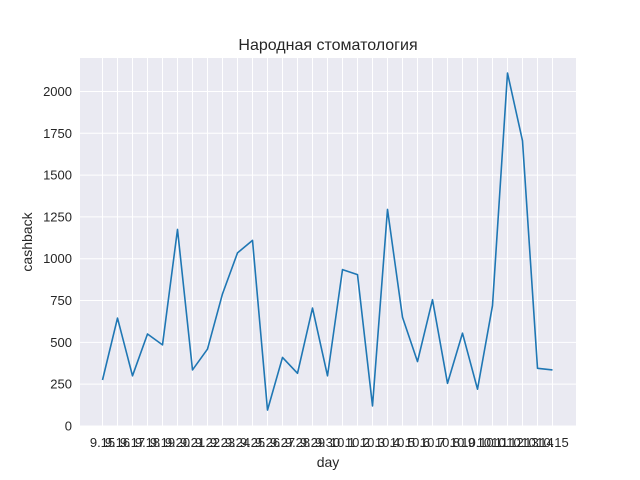 The width and height of the screenshot is (640, 480). What do you see at coordinates (297, 442) in the screenshot?
I see `x-tick-label: 9.28` at bounding box center [297, 442].